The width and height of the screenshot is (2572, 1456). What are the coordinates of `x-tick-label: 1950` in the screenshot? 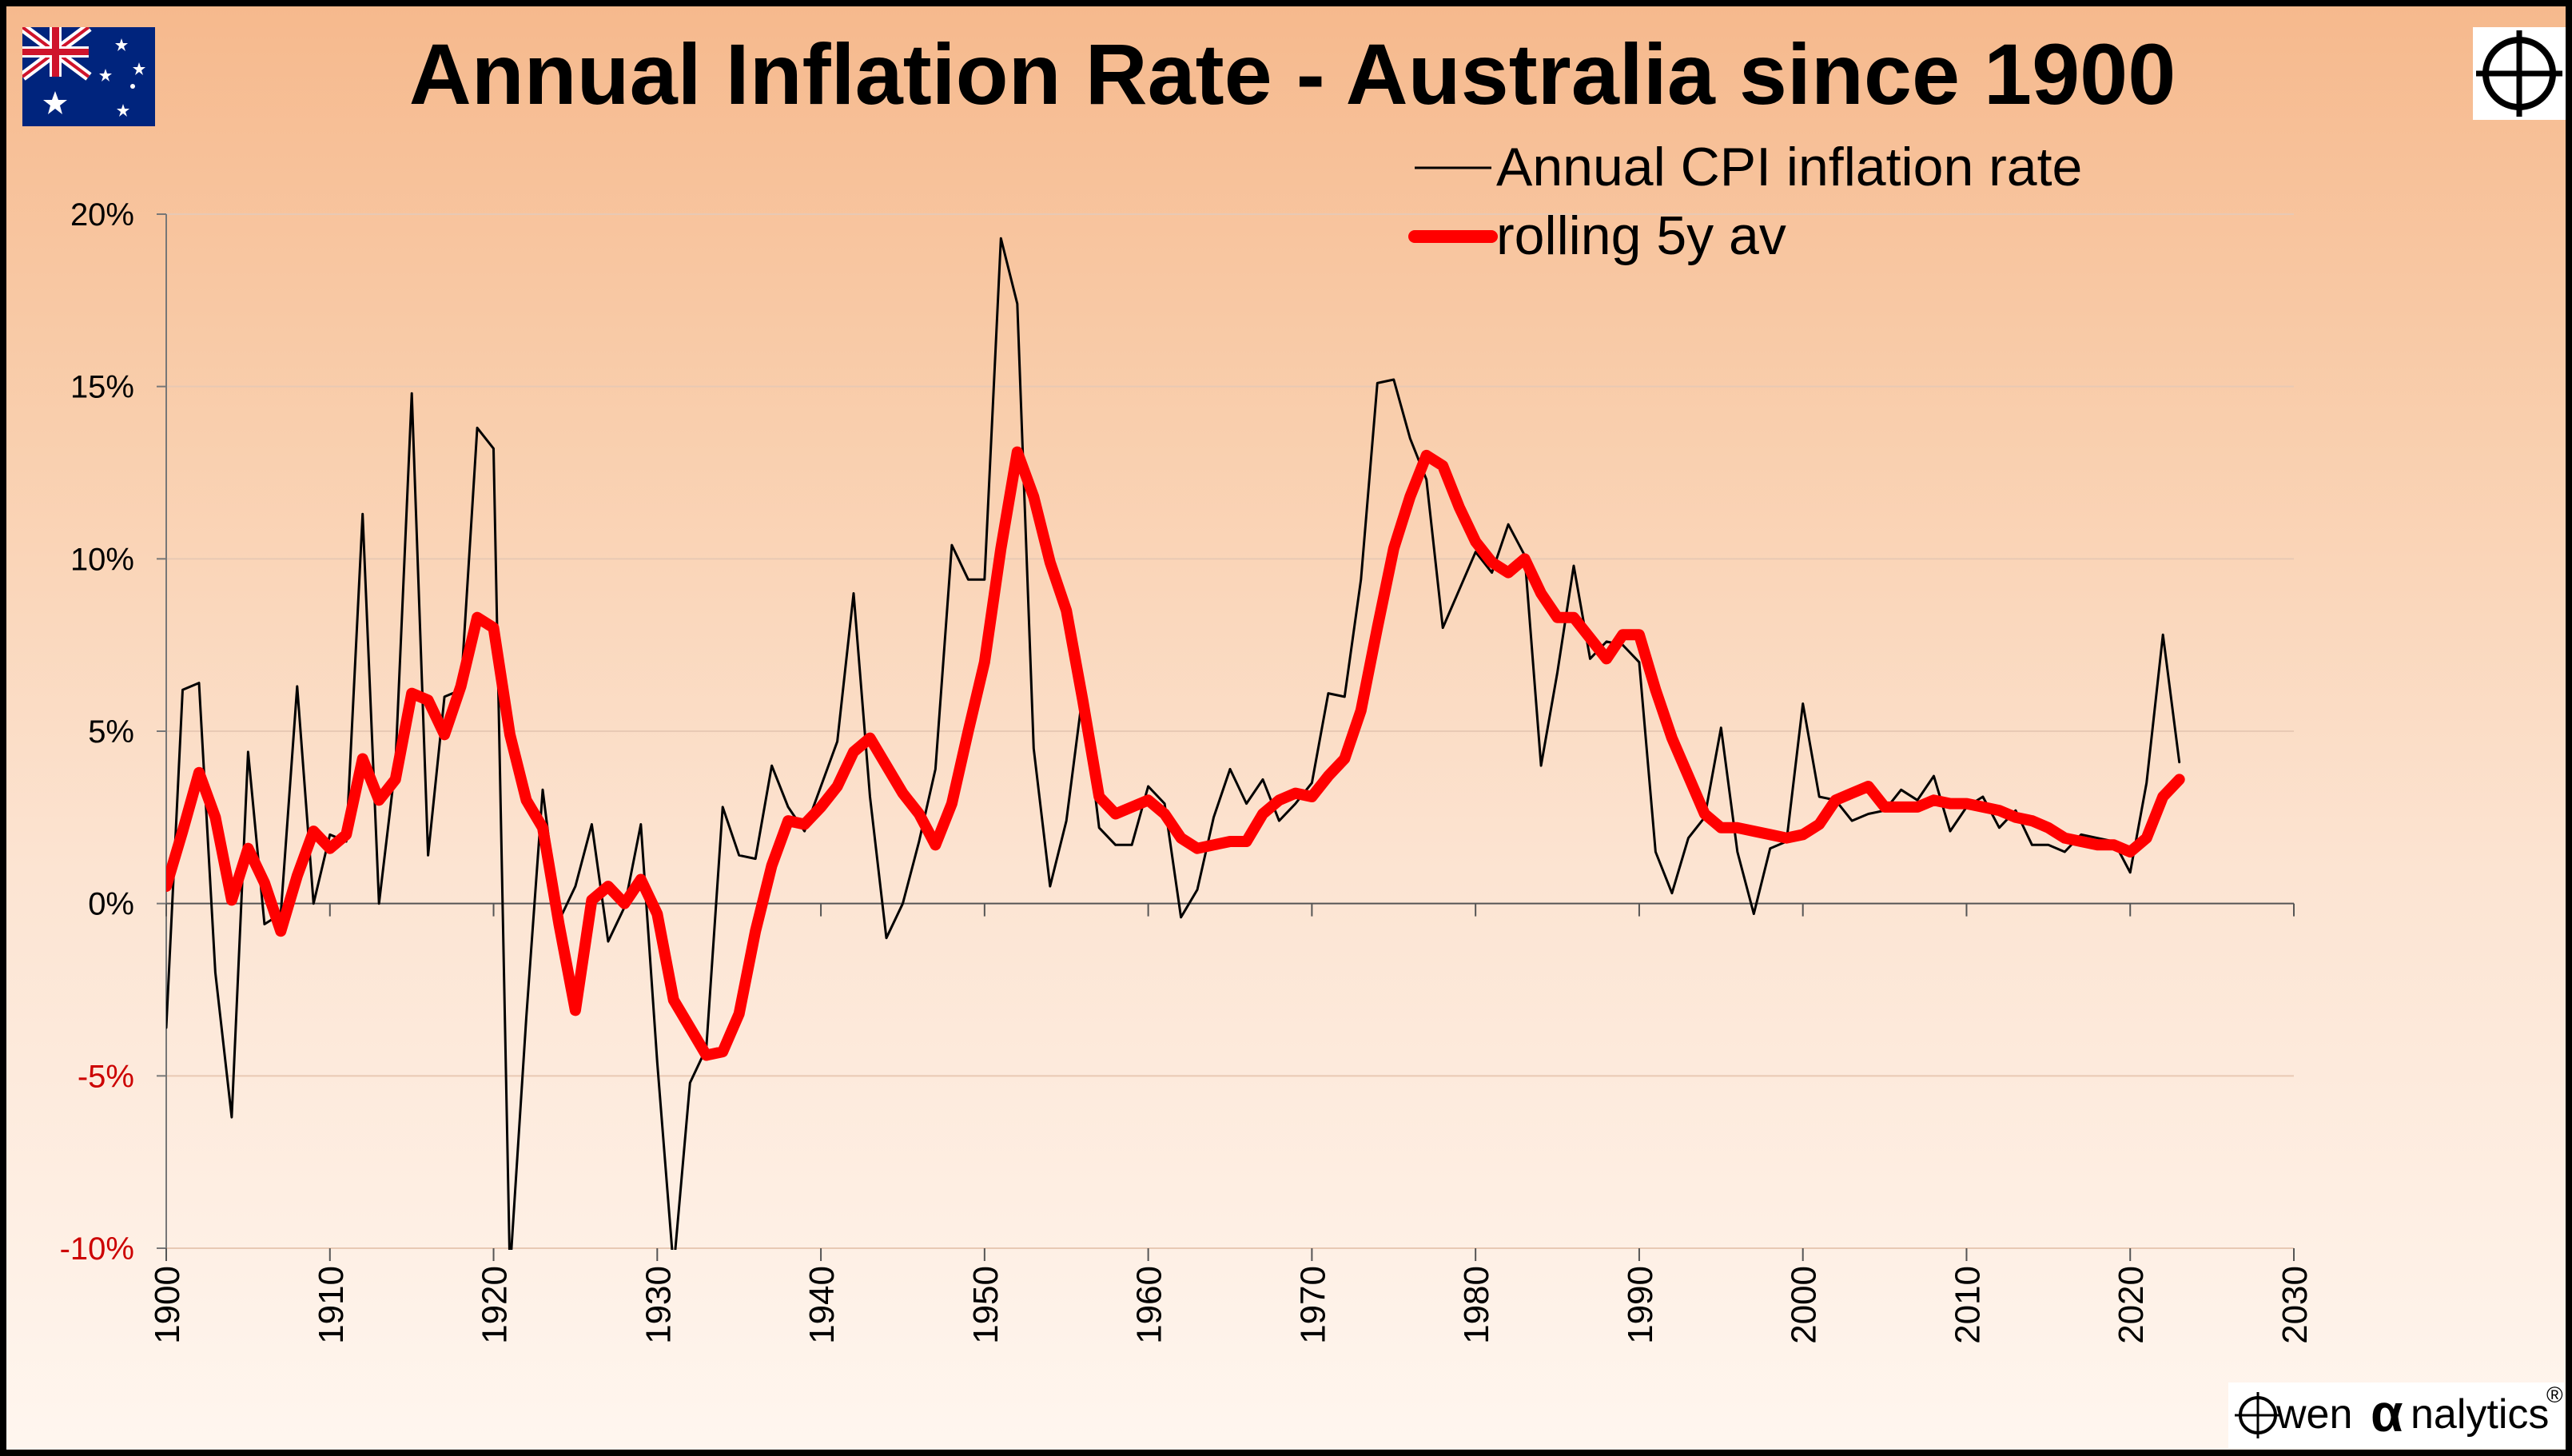 It's located at (985, 1305).